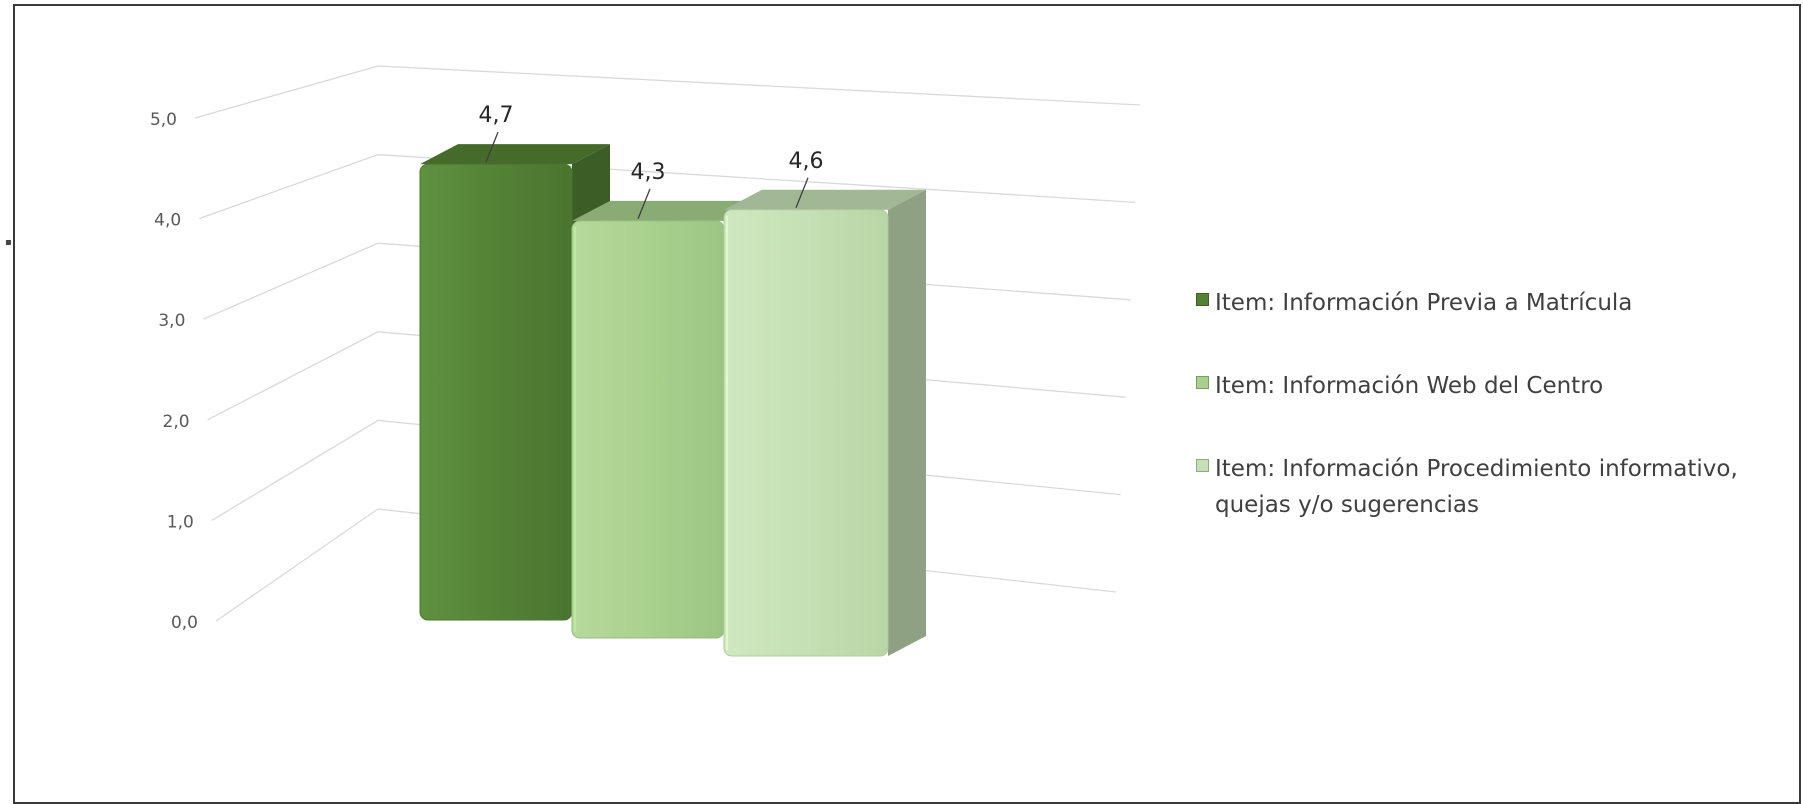  Describe the element at coordinates (1424, 303) in the screenshot. I see `legend-label: Item: Información Previa a Matrícula` at that location.